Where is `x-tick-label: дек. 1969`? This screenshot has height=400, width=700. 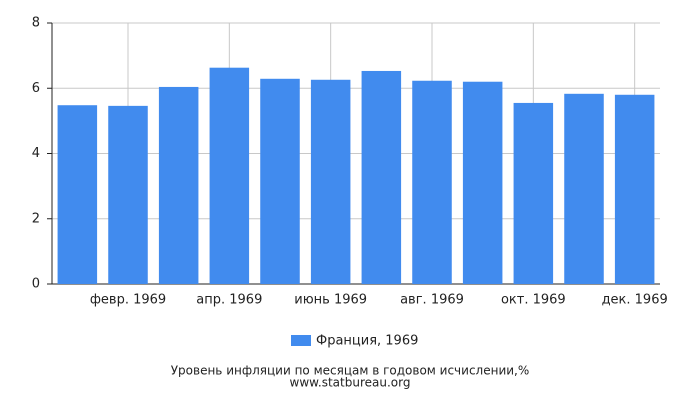
x-tick-label: дек. 1969 is located at coordinates (635, 300).